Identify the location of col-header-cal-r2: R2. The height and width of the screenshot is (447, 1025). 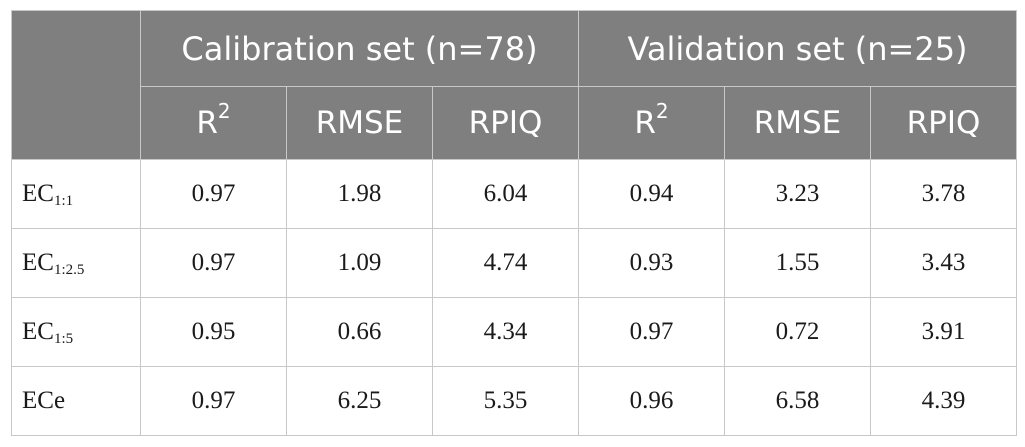
(213, 123).